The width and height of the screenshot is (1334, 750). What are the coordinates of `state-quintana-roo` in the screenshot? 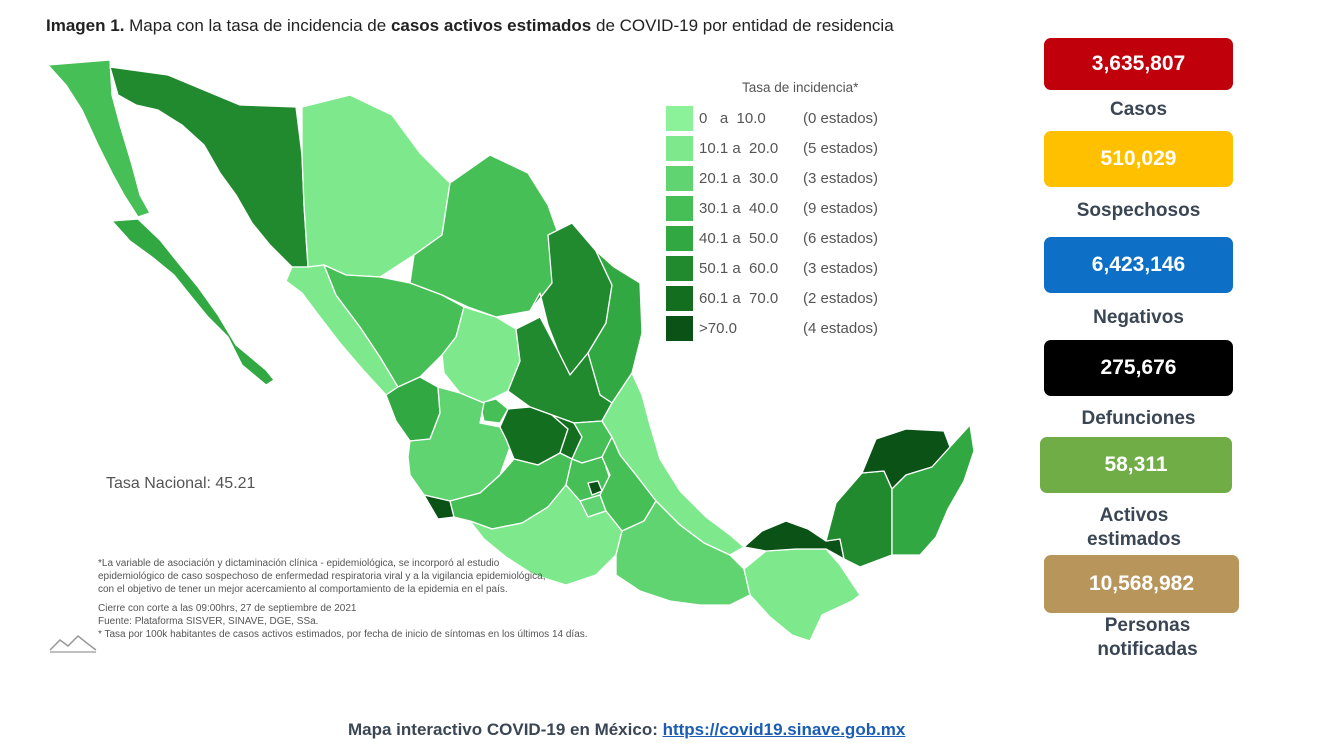 It's located at (933, 490).